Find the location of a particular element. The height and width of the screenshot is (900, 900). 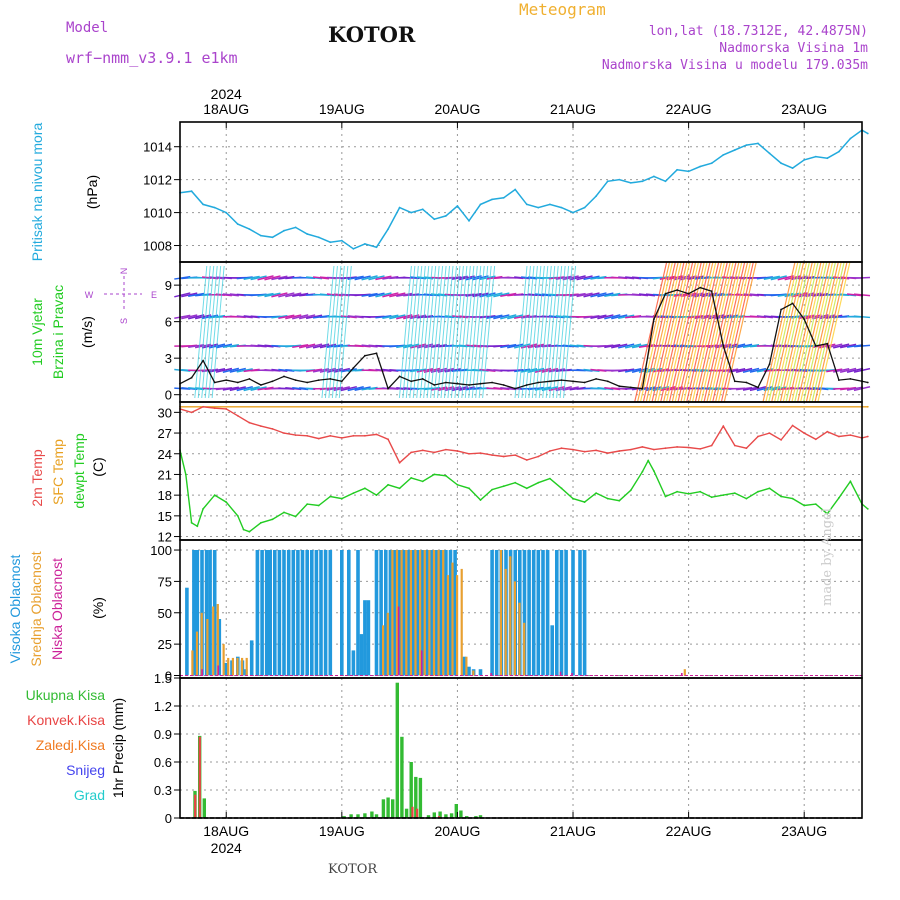

dewpt-line is located at coordinates (524, 491).